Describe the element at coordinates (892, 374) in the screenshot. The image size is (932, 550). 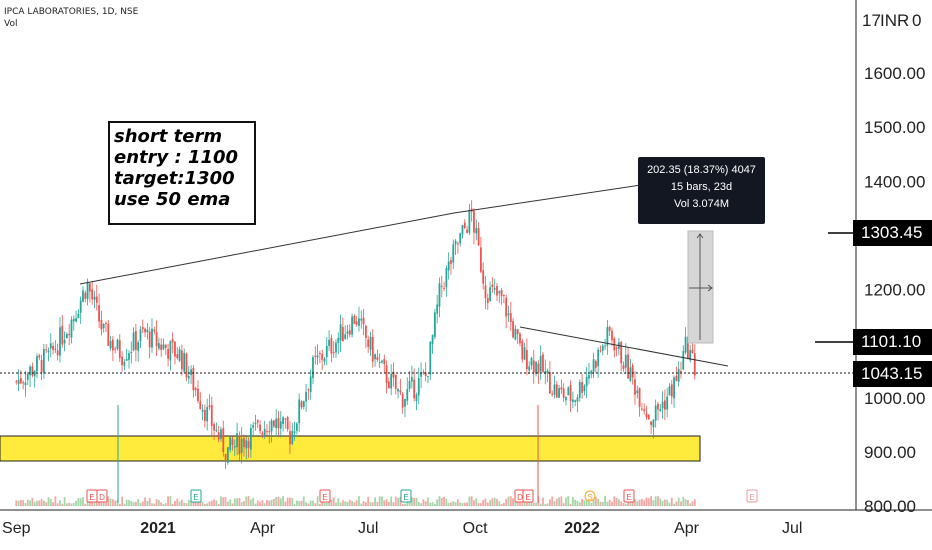
I see `last-price-tag: 1043.15` at that location.